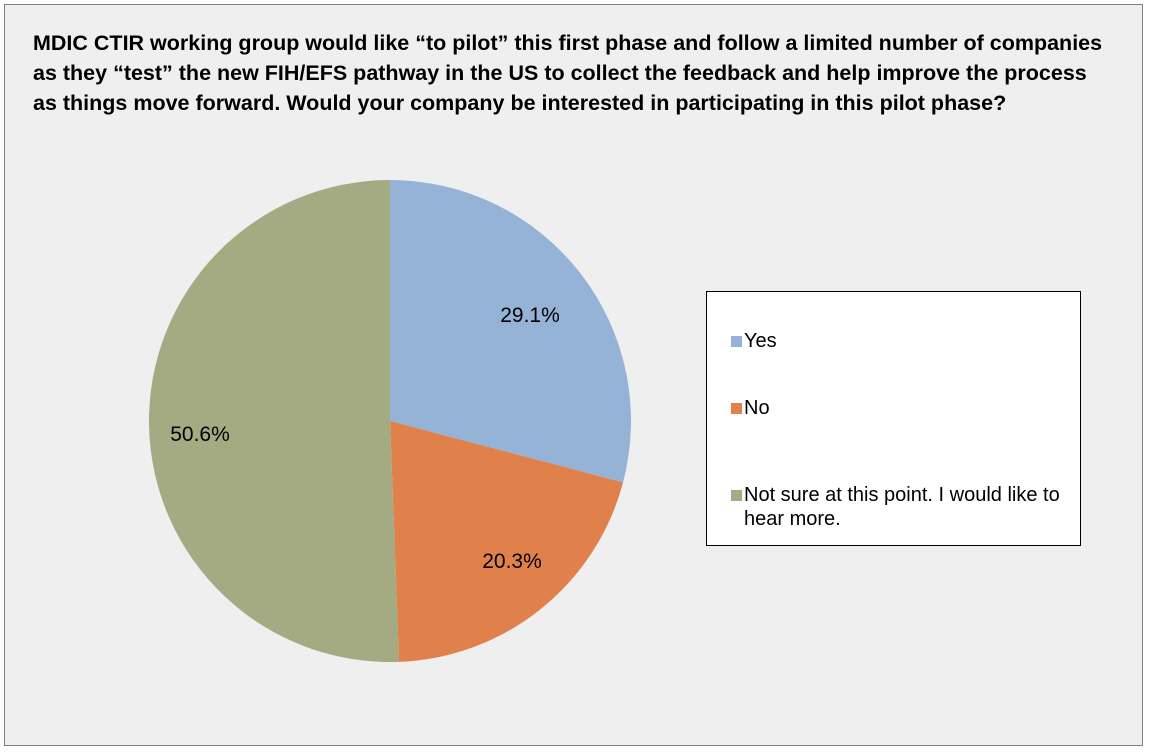  I want to click on data-label-not-sure: 50.6%, so click(200, 434).